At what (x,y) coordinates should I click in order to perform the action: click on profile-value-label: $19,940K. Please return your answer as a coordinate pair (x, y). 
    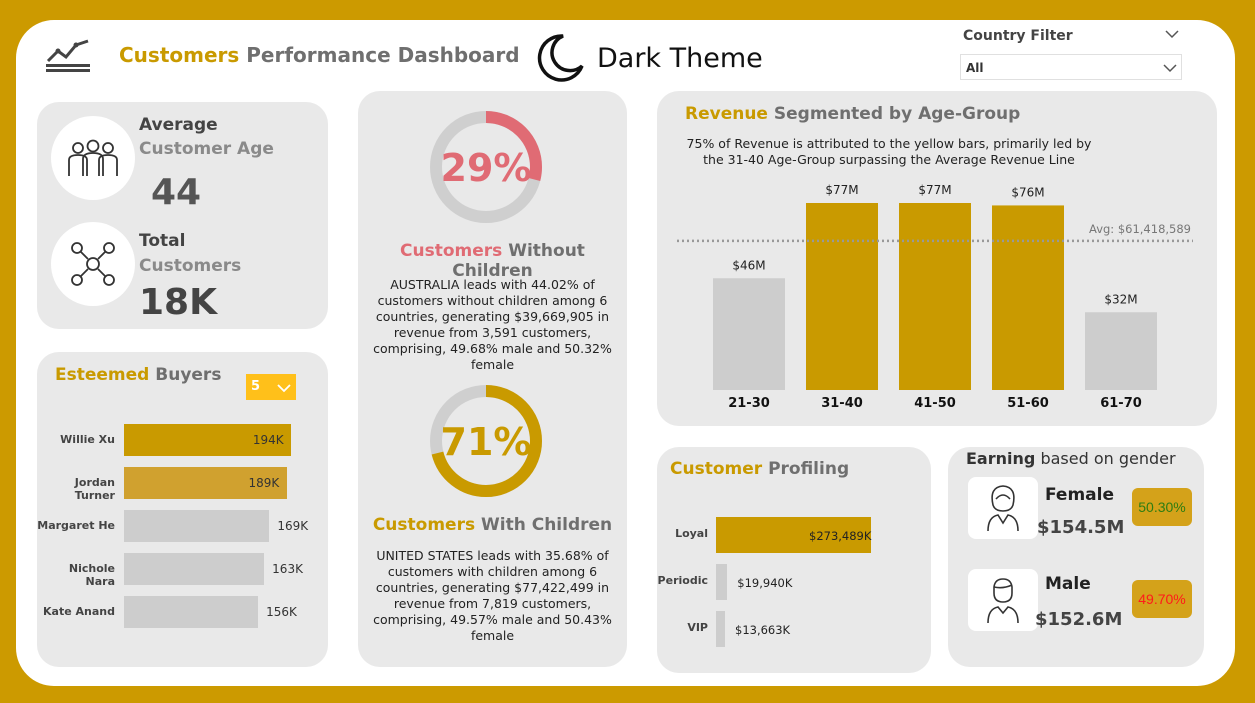
    Looking at the image, I should click on (765, 583).